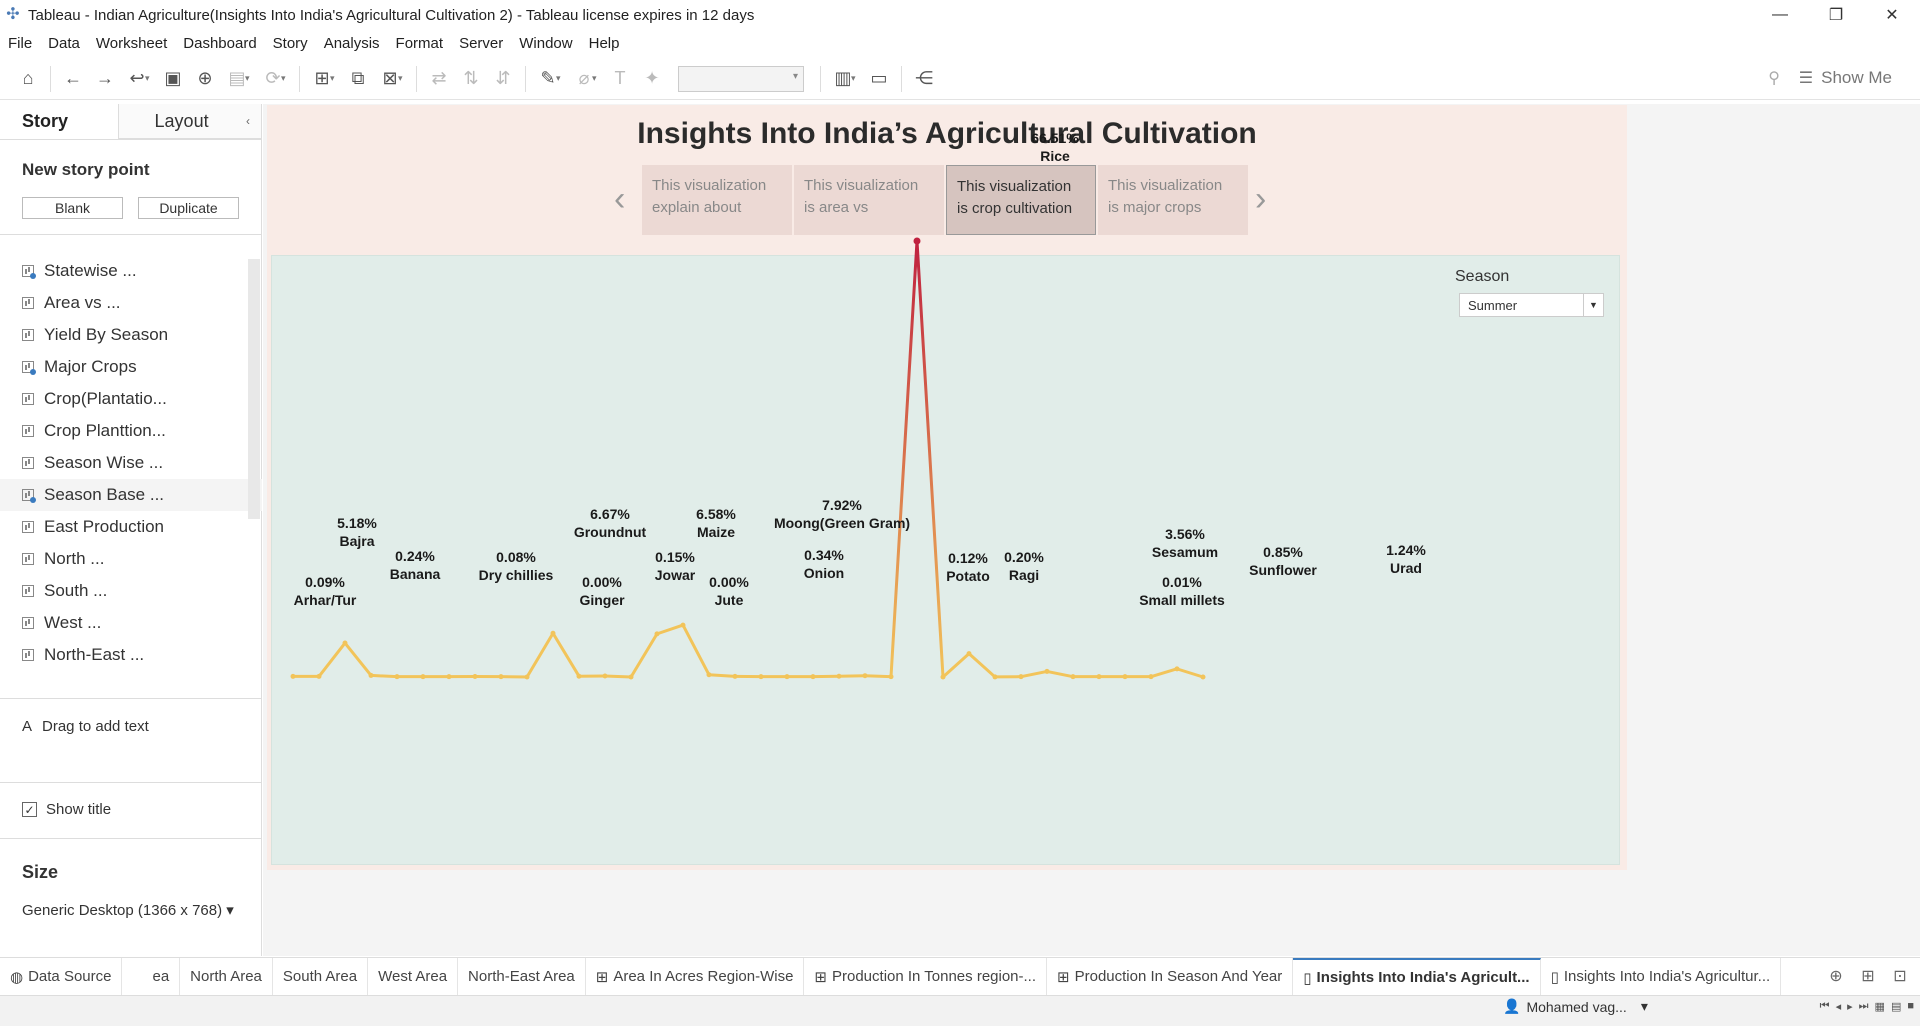 This screenshot has height=1026, width=1920. Describe the element at coordinates (1575, 1006) in the screenshot. I see `user-menu: 👤 Mohamed vag... ▾` at that location.